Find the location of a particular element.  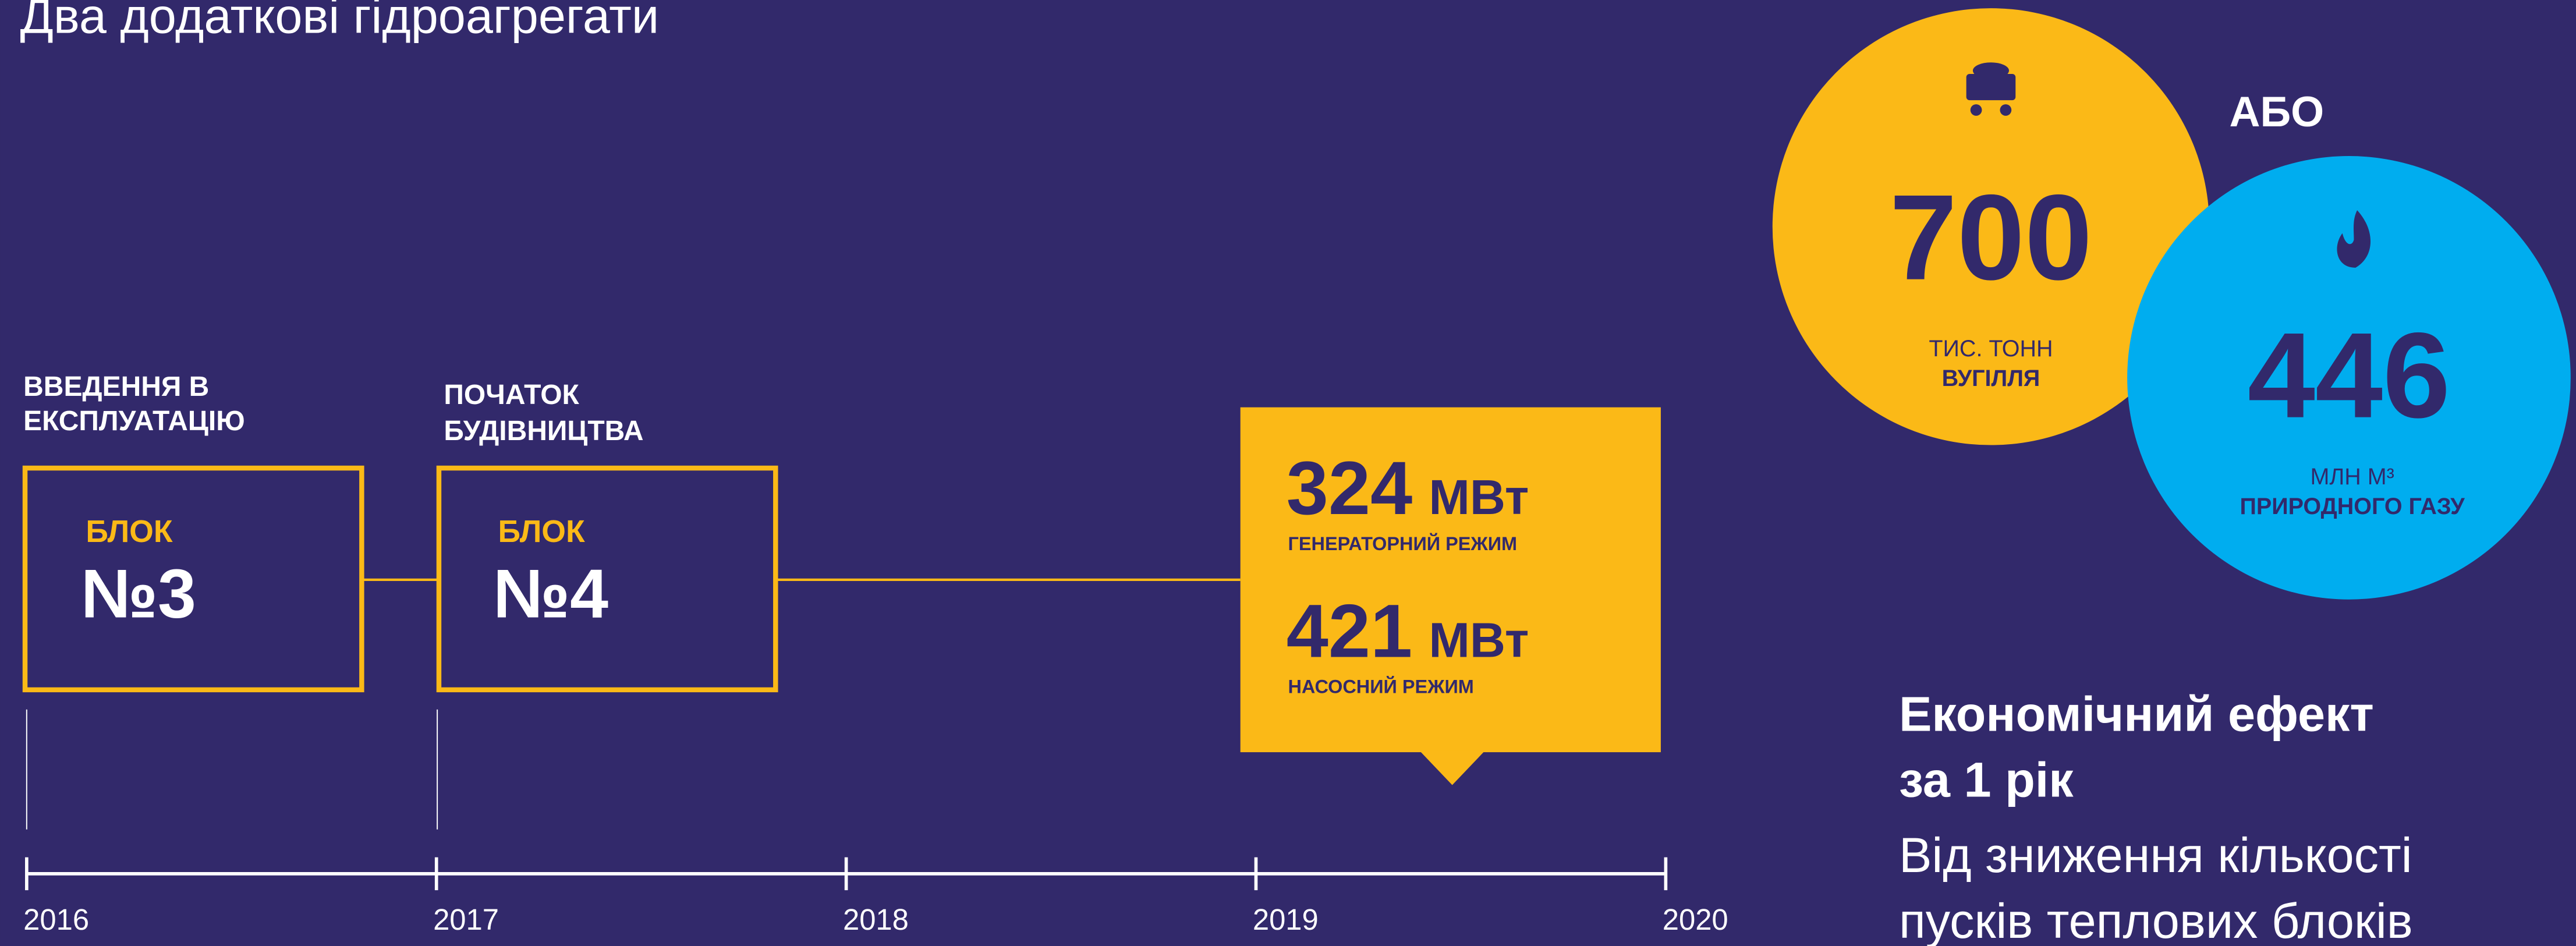

year-label: 2019 is located at coordinates (1286, 919).